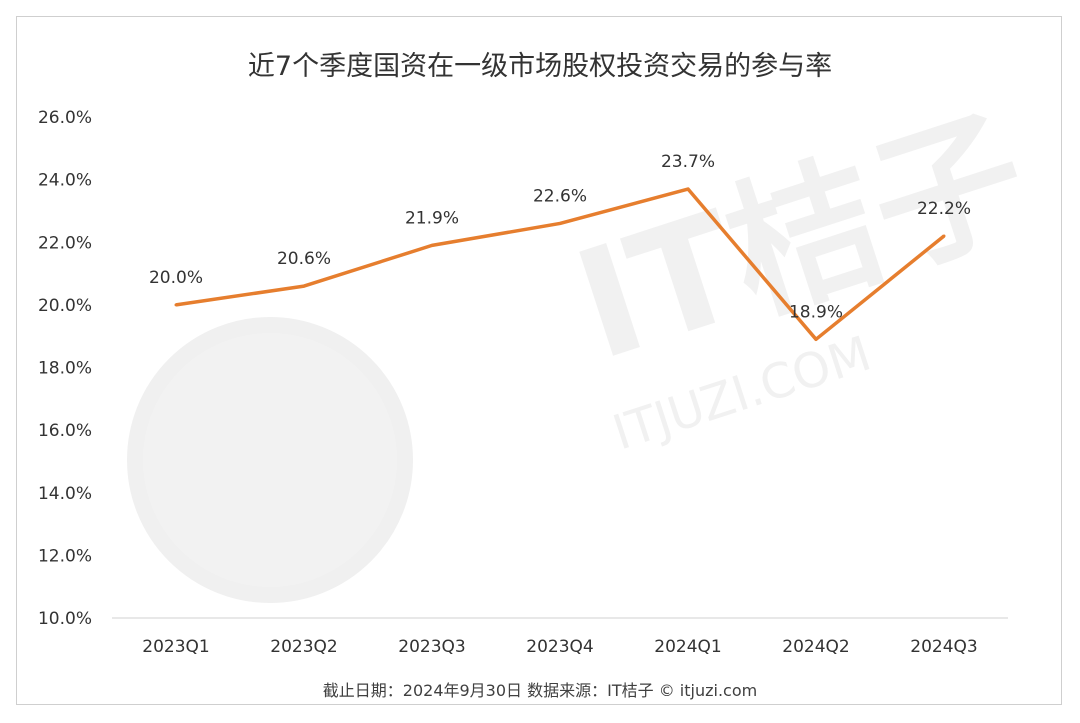 This screenshot has width=1080, height=723. Describe the element at coordinates (944, 209) in the screenshot. I see `data-label: 22.2%` at that location.